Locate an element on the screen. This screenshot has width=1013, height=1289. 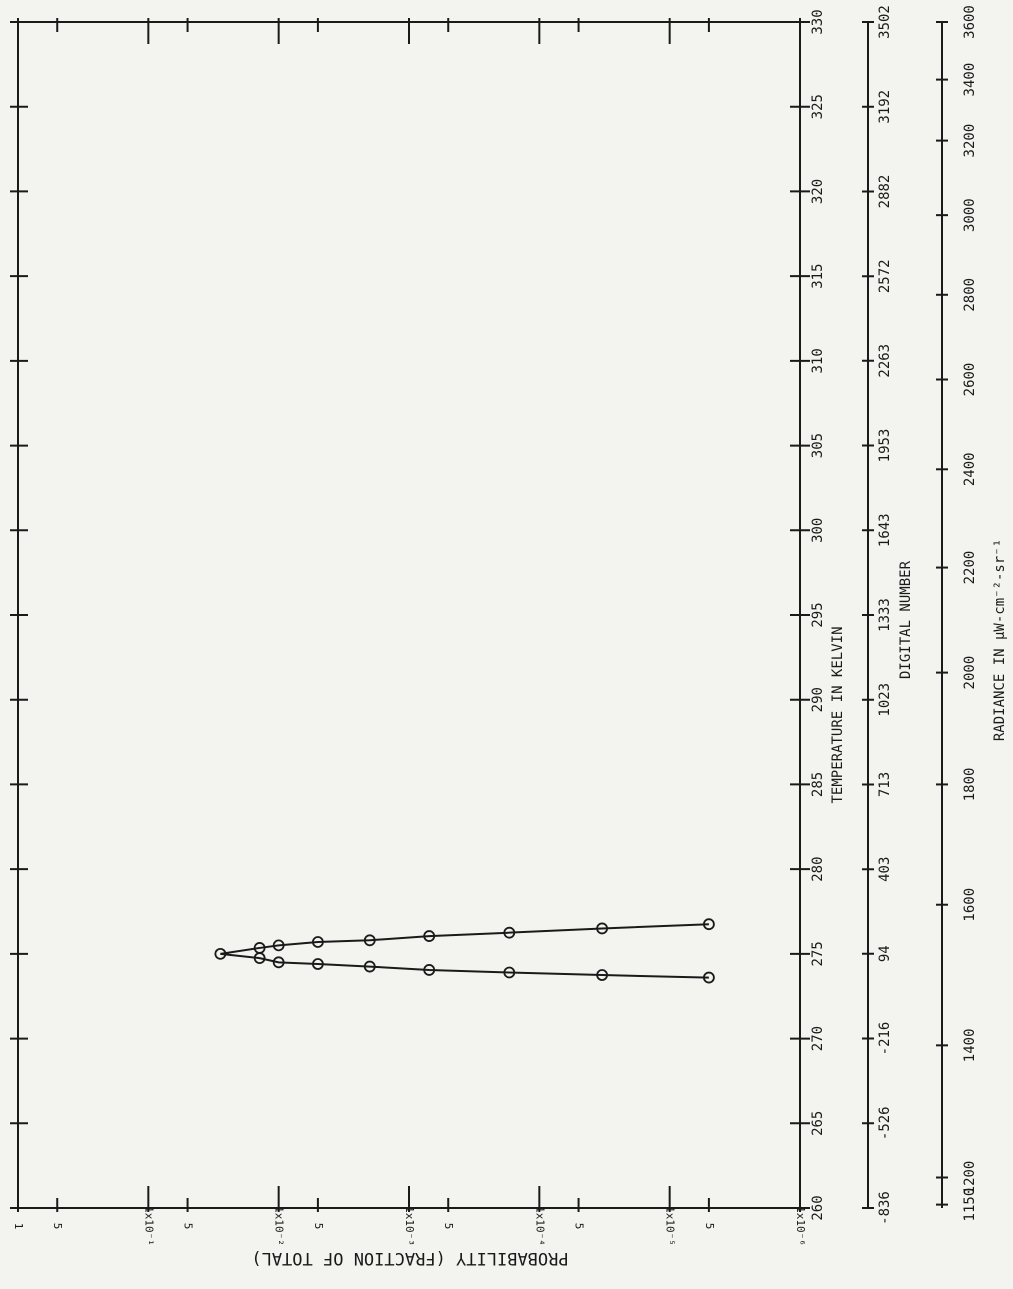
x-tick-label: 320 is located at coordinates (818, 191).